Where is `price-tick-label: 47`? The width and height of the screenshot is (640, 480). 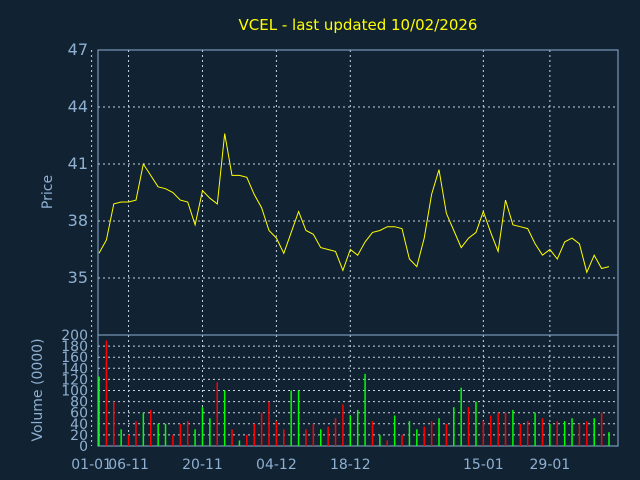
price-tick-label: 47 is located at coordinates (78, 49).